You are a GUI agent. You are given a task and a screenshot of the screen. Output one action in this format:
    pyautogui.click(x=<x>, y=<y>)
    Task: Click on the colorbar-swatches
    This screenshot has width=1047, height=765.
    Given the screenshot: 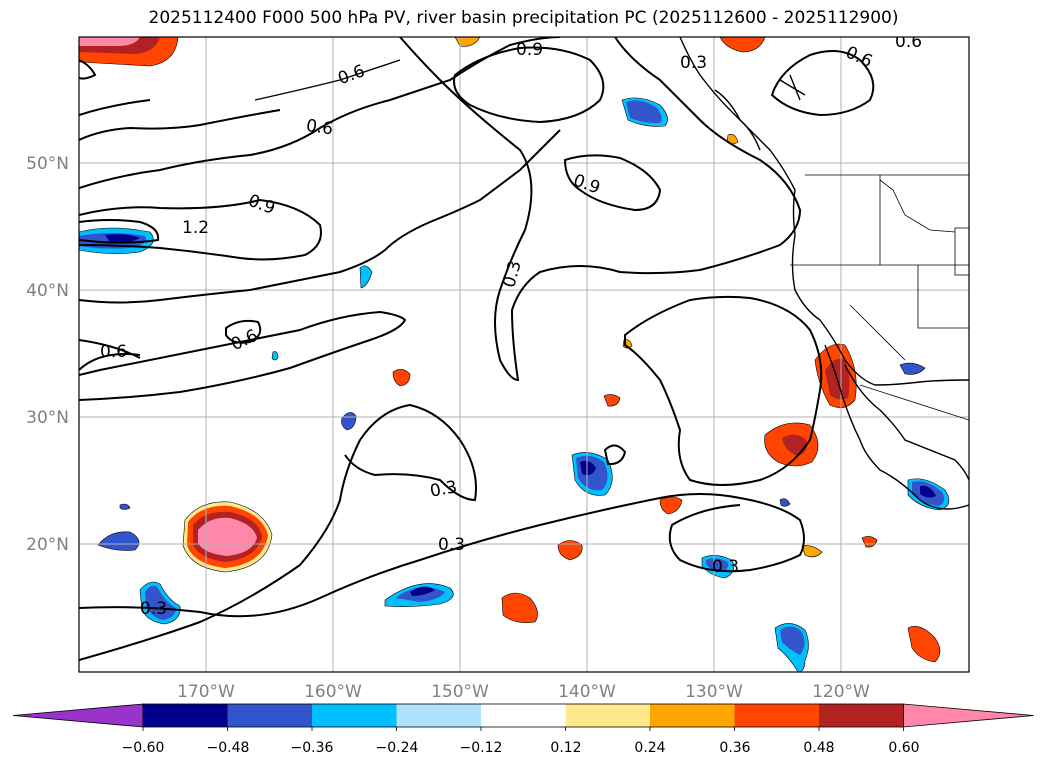 What is the action you would take?
    pyautogui.click(x=523, y=717)
    